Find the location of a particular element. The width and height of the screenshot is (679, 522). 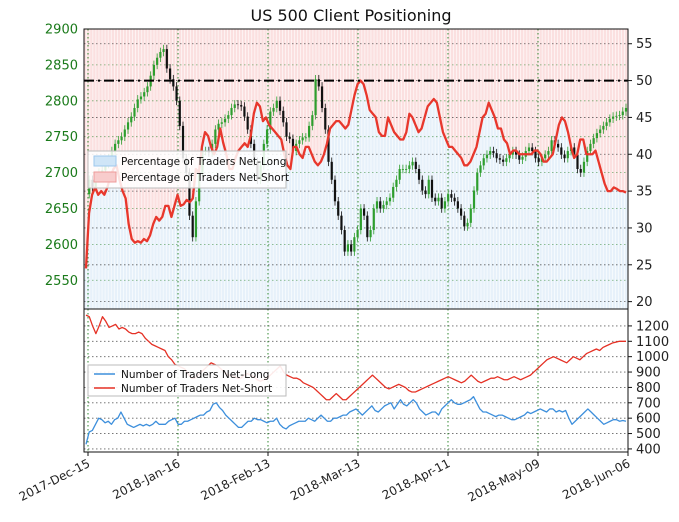

legend-swatch-net-short is located at coordinates (105, 177).